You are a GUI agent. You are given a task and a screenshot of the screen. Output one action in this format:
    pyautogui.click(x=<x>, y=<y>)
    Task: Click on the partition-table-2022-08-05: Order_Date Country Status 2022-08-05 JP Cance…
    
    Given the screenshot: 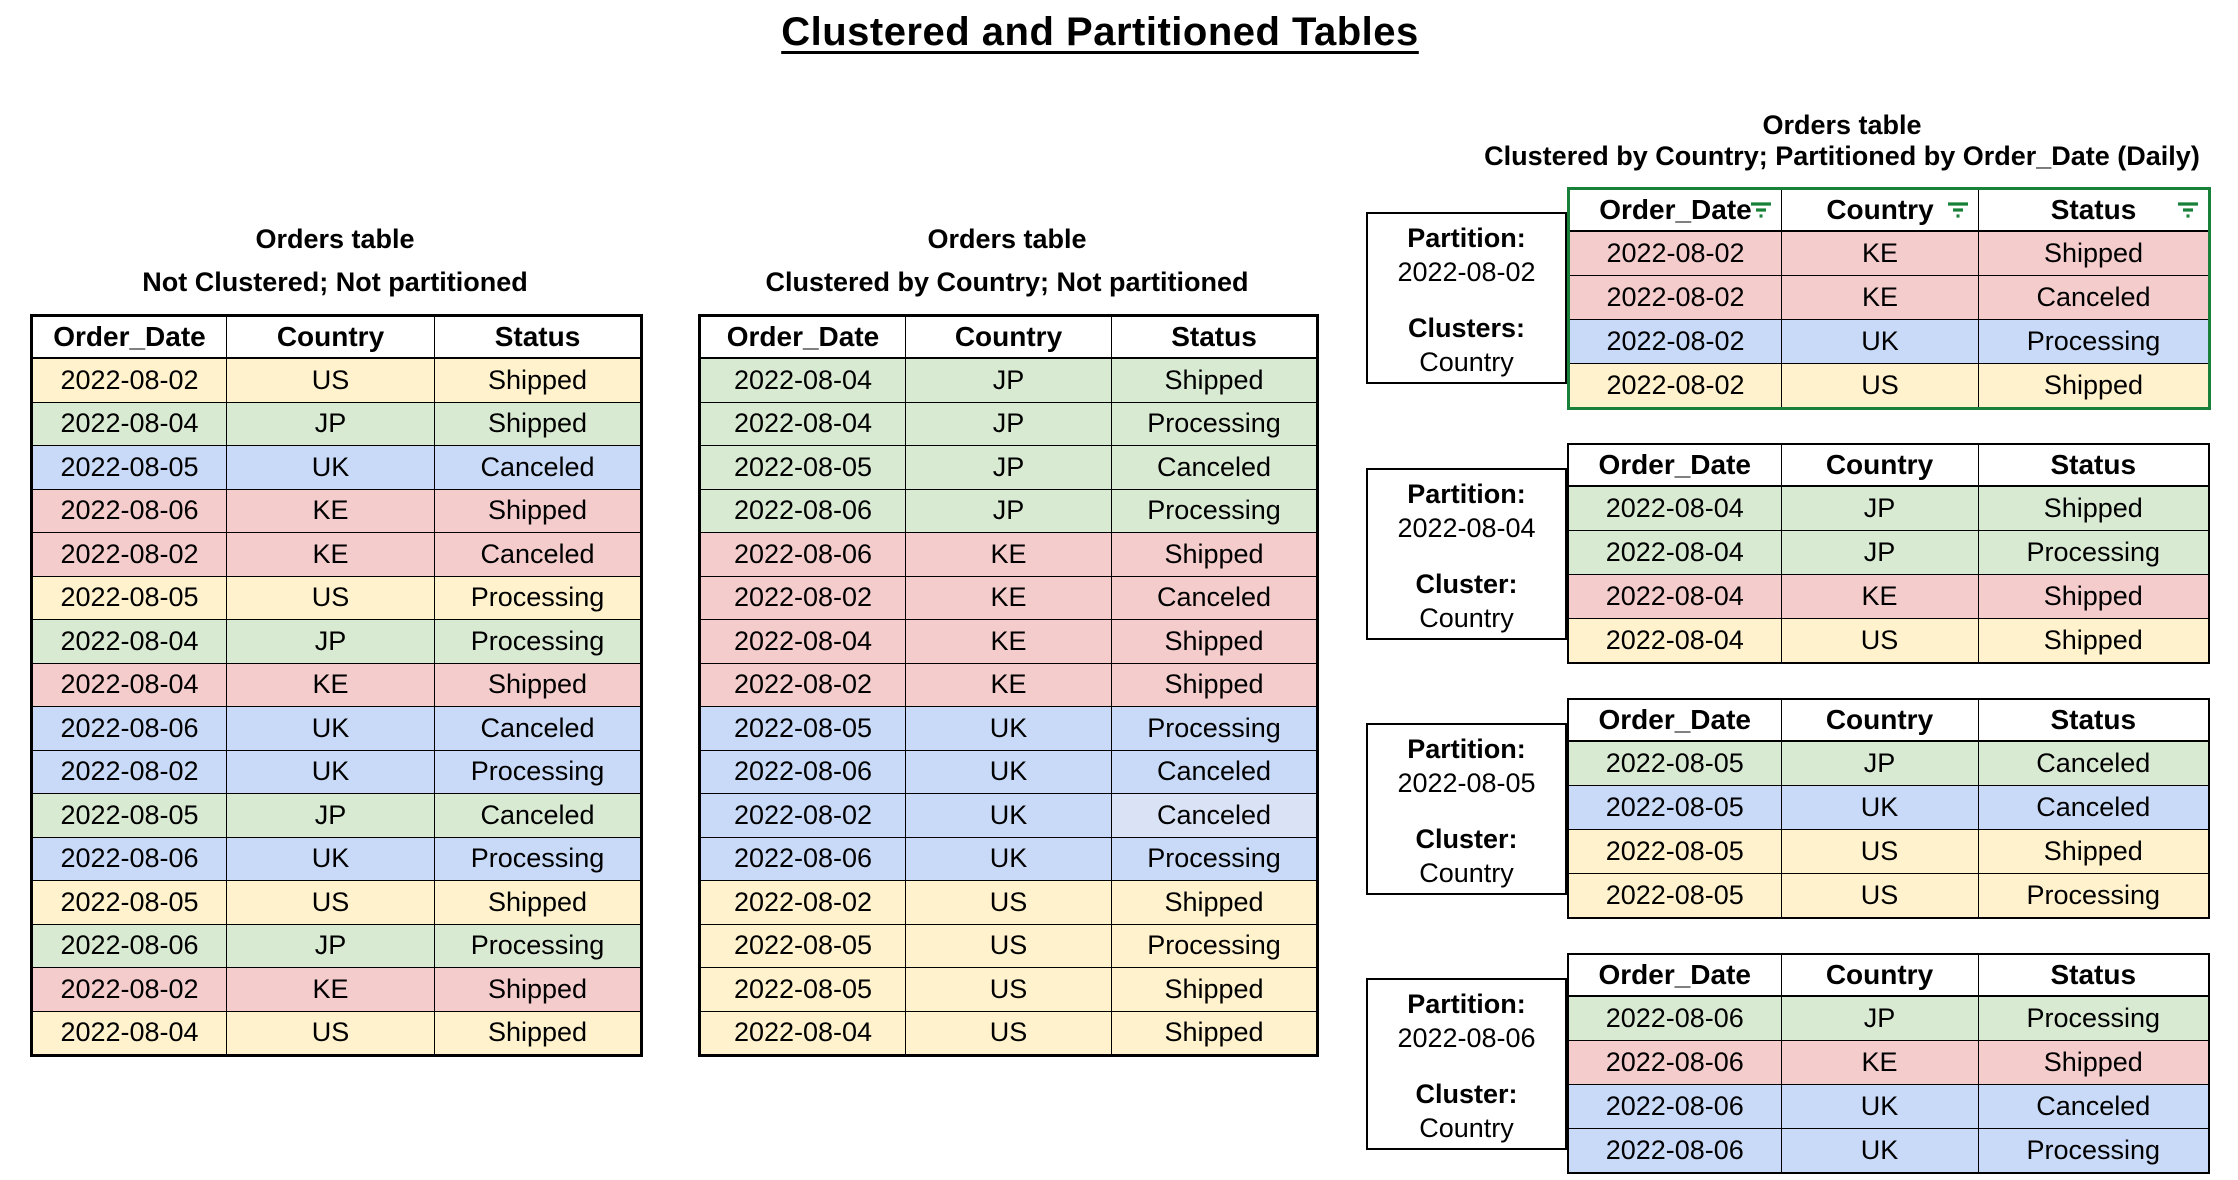 What is the action you would take?
    pyautogui.click(x=1888, y=808)
    